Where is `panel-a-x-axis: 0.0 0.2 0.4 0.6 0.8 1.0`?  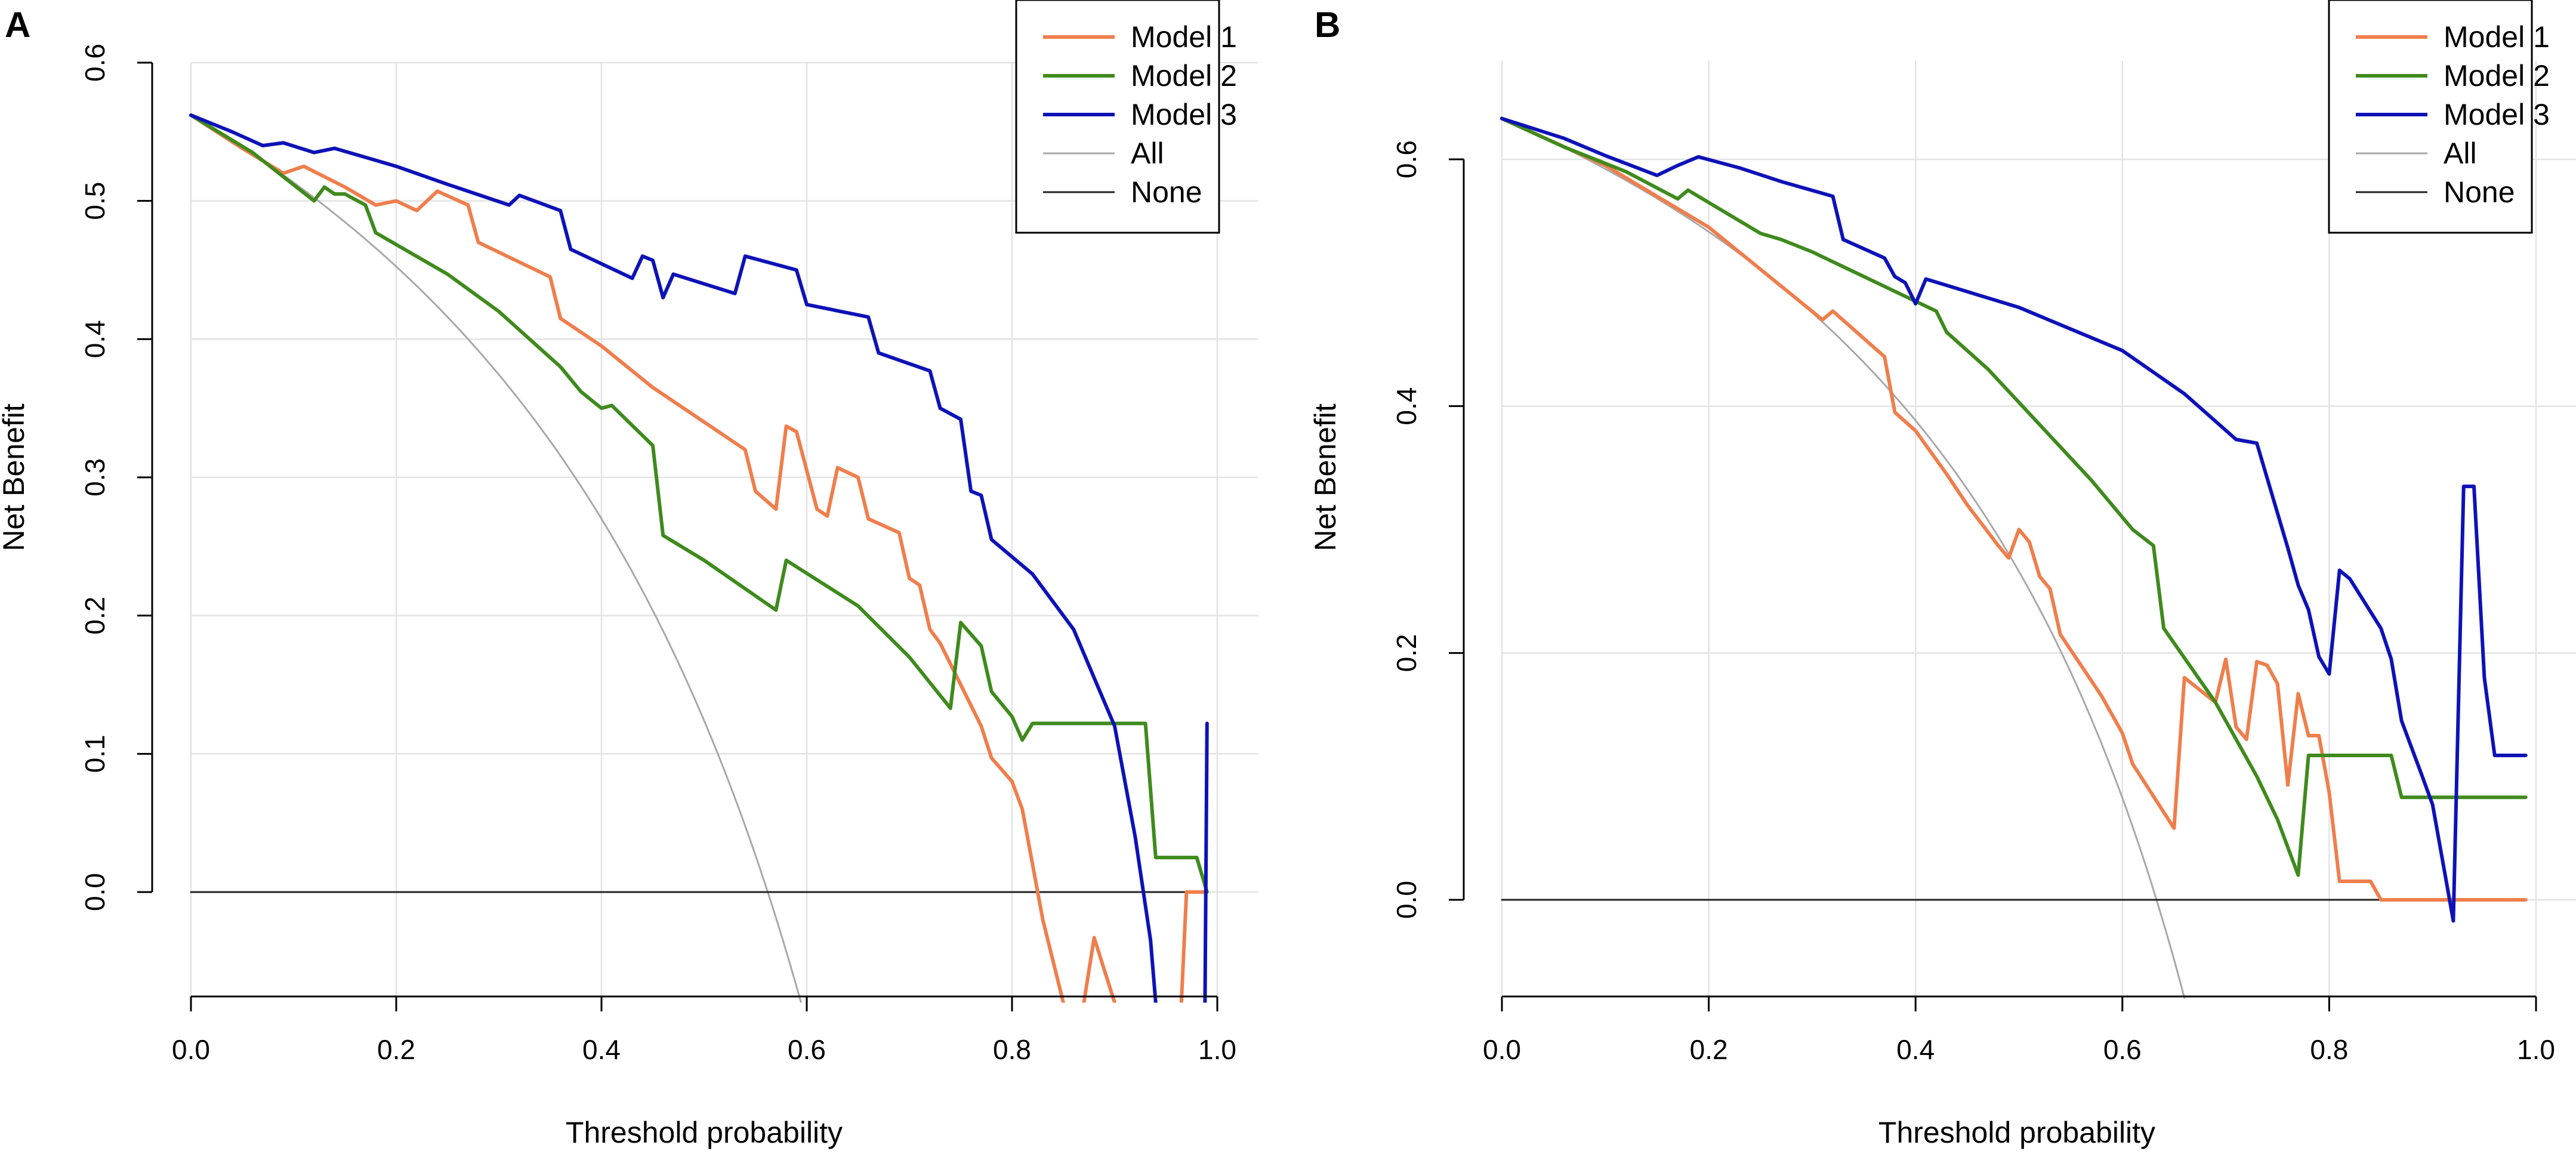
panel-a-x-axis: 0.0 0.2 0.4 0.6 0.8 1.0 is located at coordinates (704, 1030).